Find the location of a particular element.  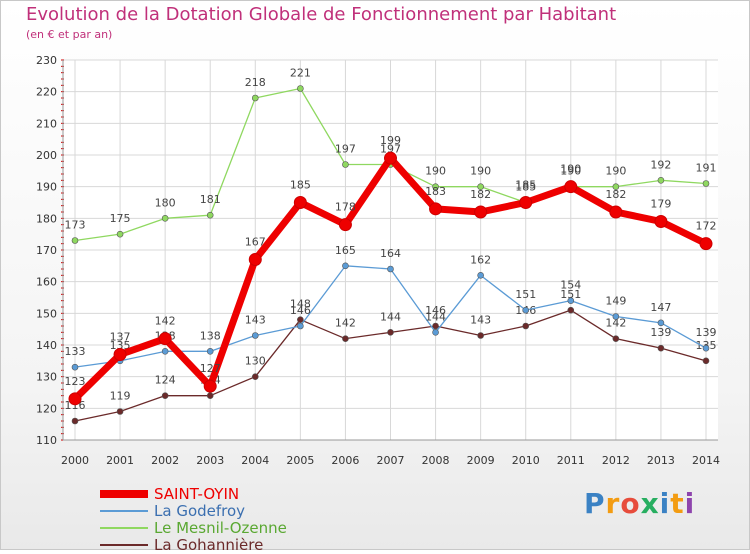

data-label-2: 191 is located at coordinates (706, 168).